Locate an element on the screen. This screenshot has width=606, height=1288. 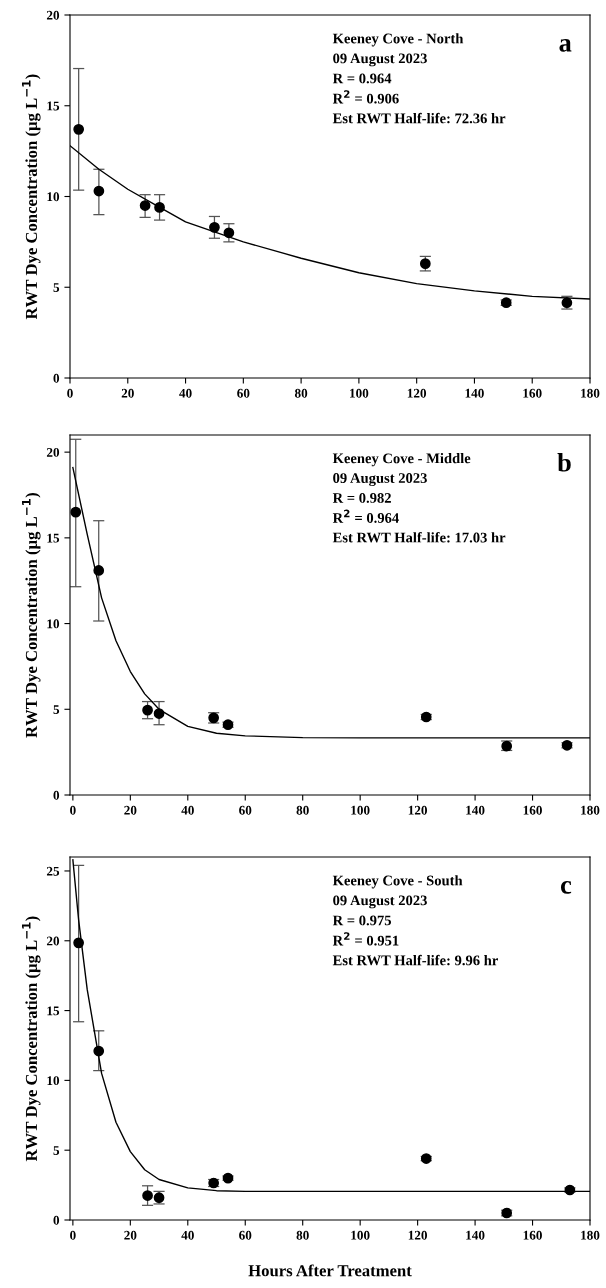
annotation: R$^{2}$ = 0.951 is located at coordinates (365, 939).